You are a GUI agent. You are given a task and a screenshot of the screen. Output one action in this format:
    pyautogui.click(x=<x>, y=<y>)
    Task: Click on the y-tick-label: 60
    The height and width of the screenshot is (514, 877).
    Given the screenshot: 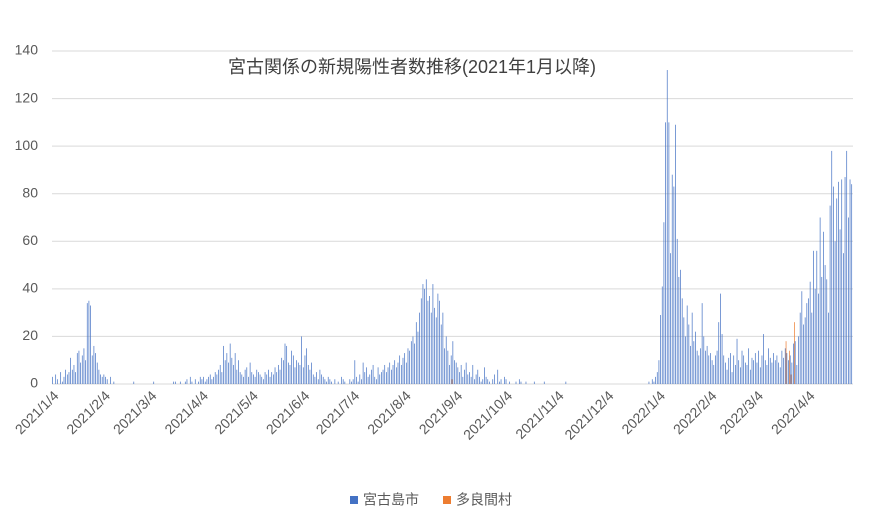 What is the action you would take?
    pyautogui.click(x=30, y=240)
    